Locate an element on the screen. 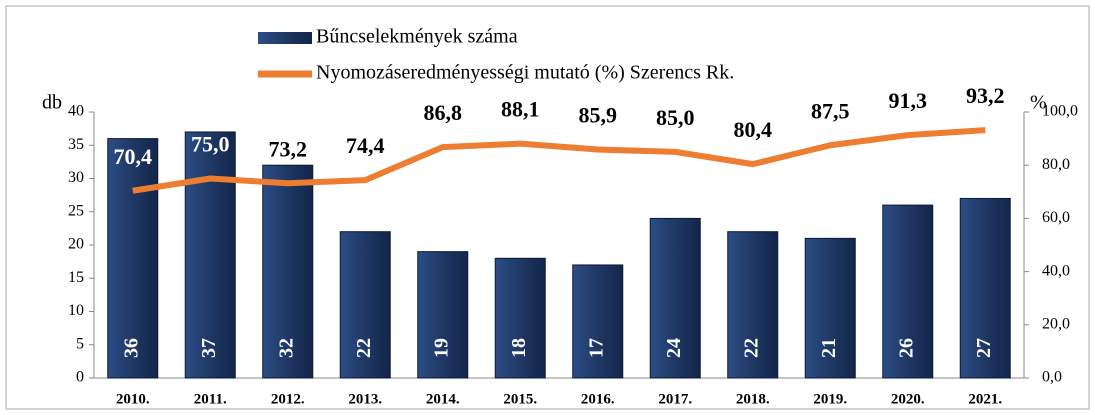 Image resolution: width=1095 pixels, height=415 pixels. x-tick-label: 2011. is located at coordinates (210, 399).